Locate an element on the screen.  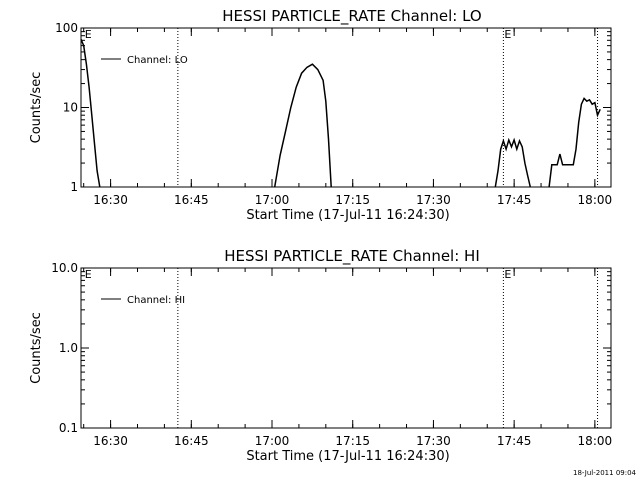
y-tick-label: 10.0 is located at coordinates (64, 268).